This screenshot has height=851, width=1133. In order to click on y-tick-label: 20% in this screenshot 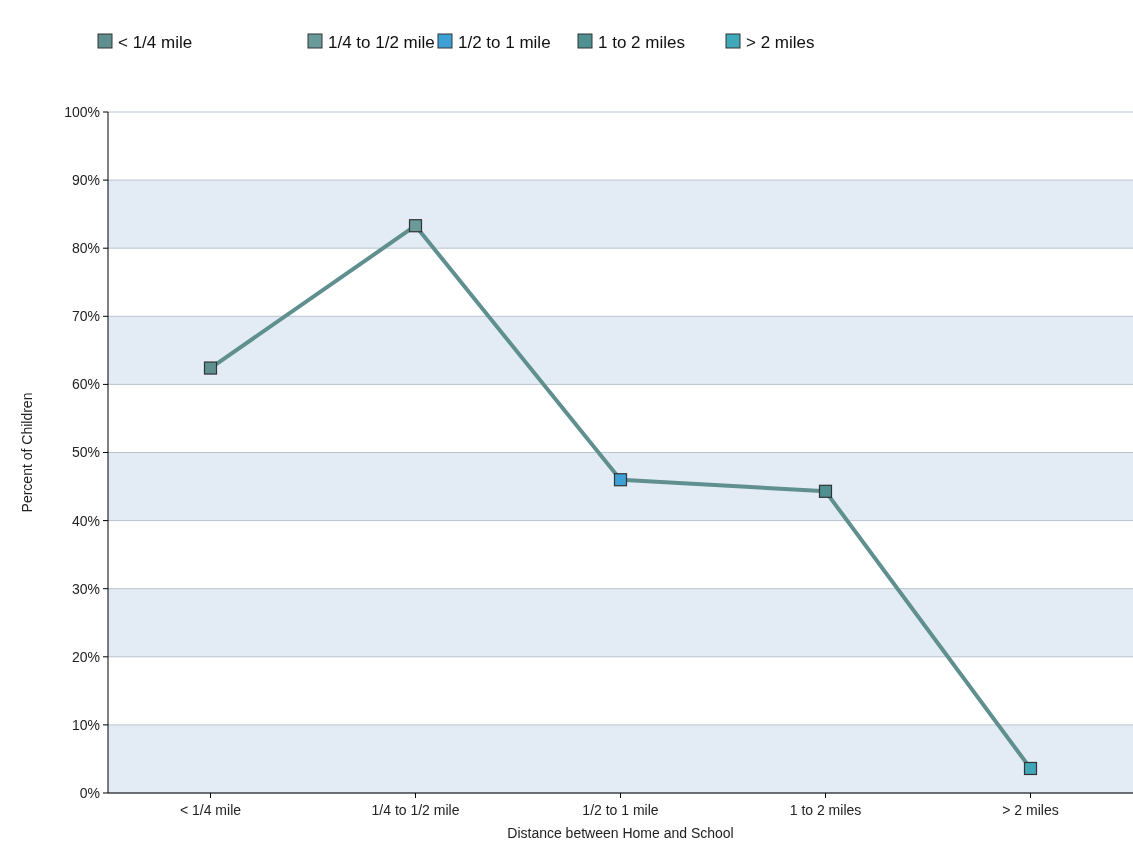, I will do `click(85, 656)`.